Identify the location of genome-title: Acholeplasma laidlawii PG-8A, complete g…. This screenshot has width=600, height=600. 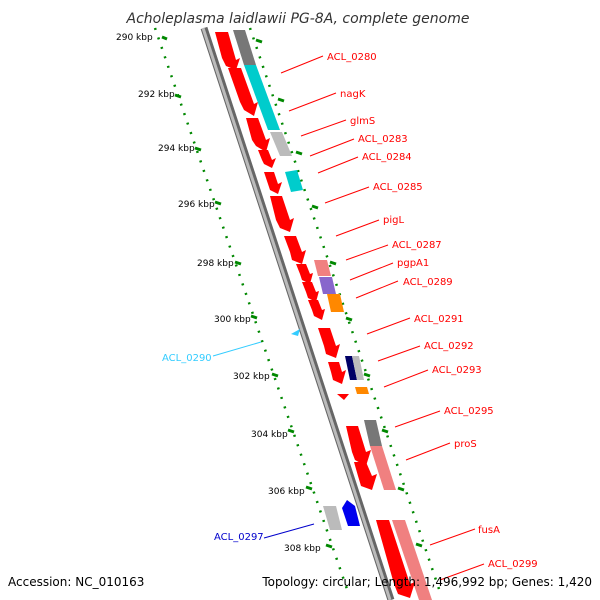
(298, 19).